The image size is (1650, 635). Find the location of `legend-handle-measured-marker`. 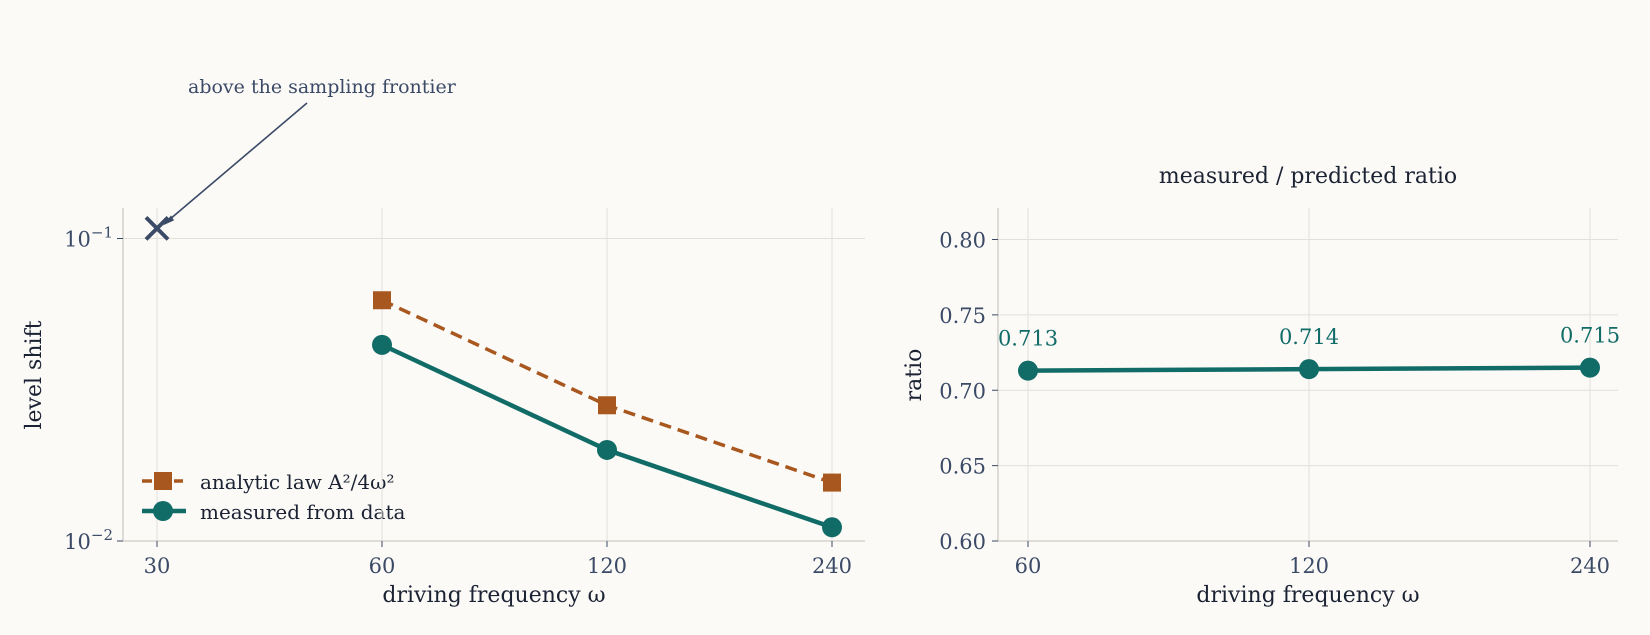

legend-handle-measured-marker is located at coordinates (163, 511).